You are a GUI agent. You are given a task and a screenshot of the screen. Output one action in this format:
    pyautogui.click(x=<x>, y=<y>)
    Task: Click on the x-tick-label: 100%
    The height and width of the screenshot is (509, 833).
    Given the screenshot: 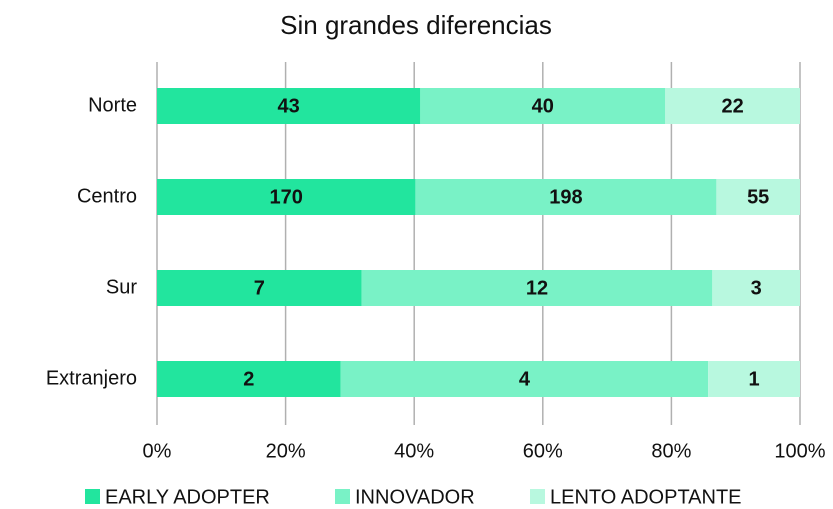 What is the action you would take?
    pyautogui.click(x=799, y=451)
    